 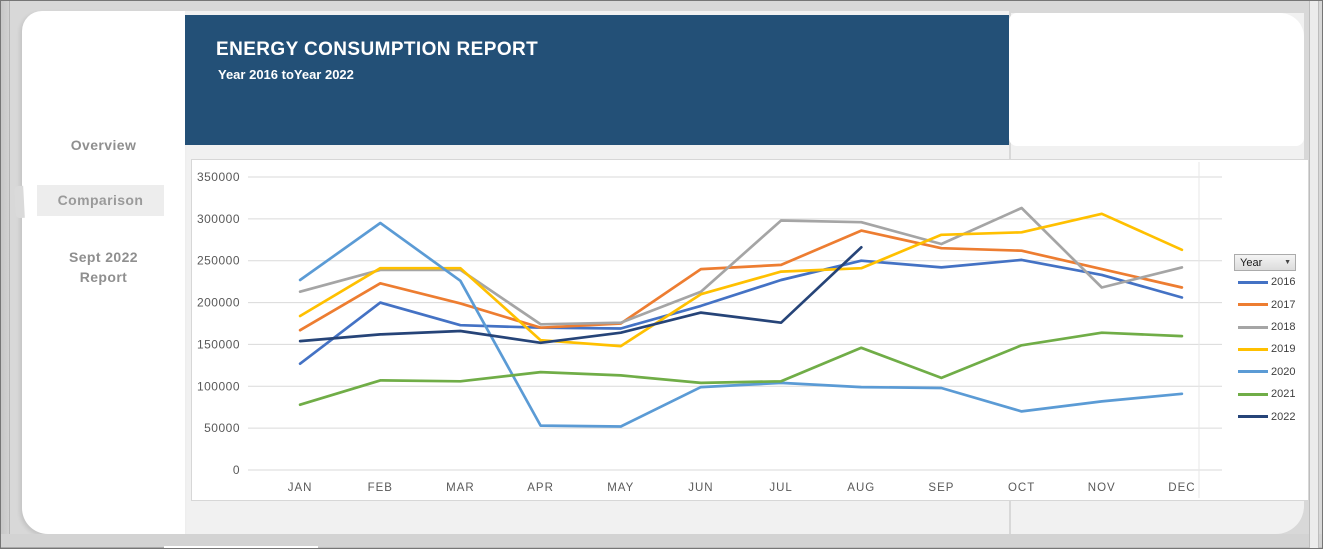 I want to click on series-line-2017, so click(x=741, y=280).